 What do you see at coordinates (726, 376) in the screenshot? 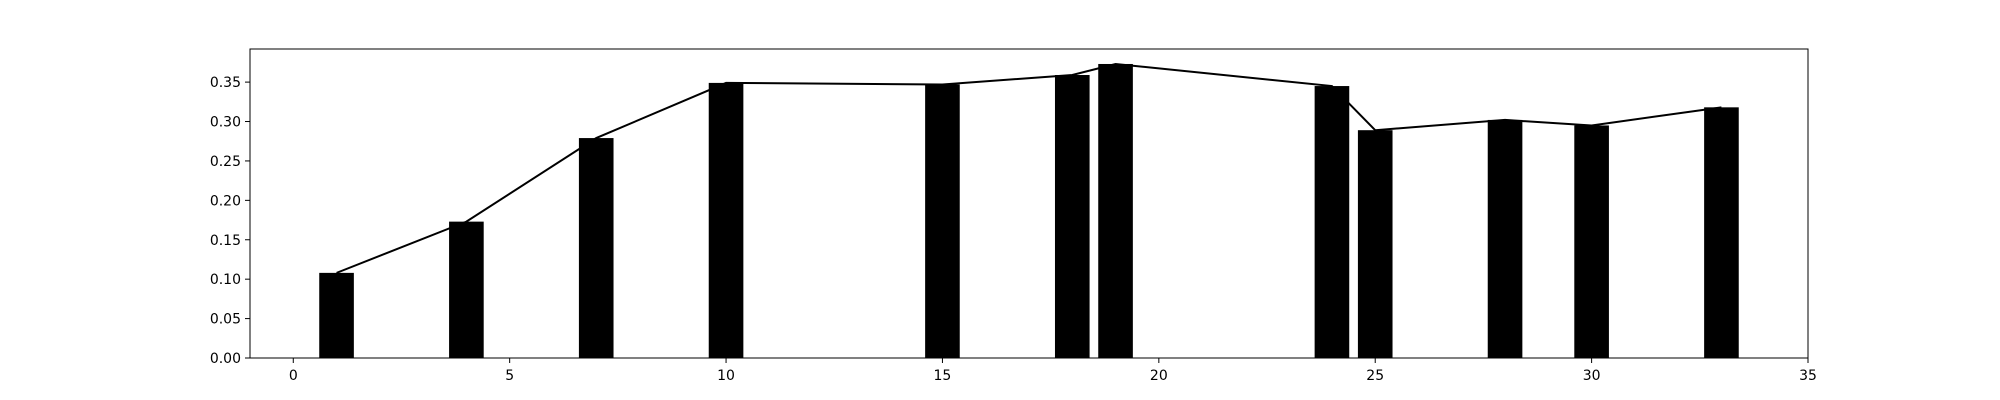
I see `x-tick-label: 10` at bounding box center [726, 376].